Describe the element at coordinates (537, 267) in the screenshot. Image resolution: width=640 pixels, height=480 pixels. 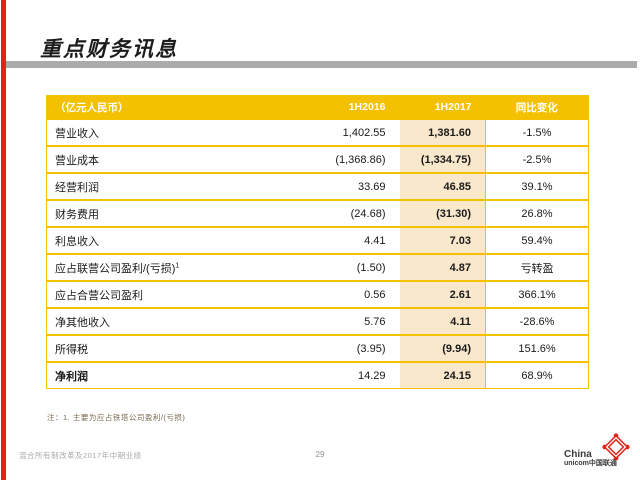
I see `value-yoy-change: 亏转盈` at that location.